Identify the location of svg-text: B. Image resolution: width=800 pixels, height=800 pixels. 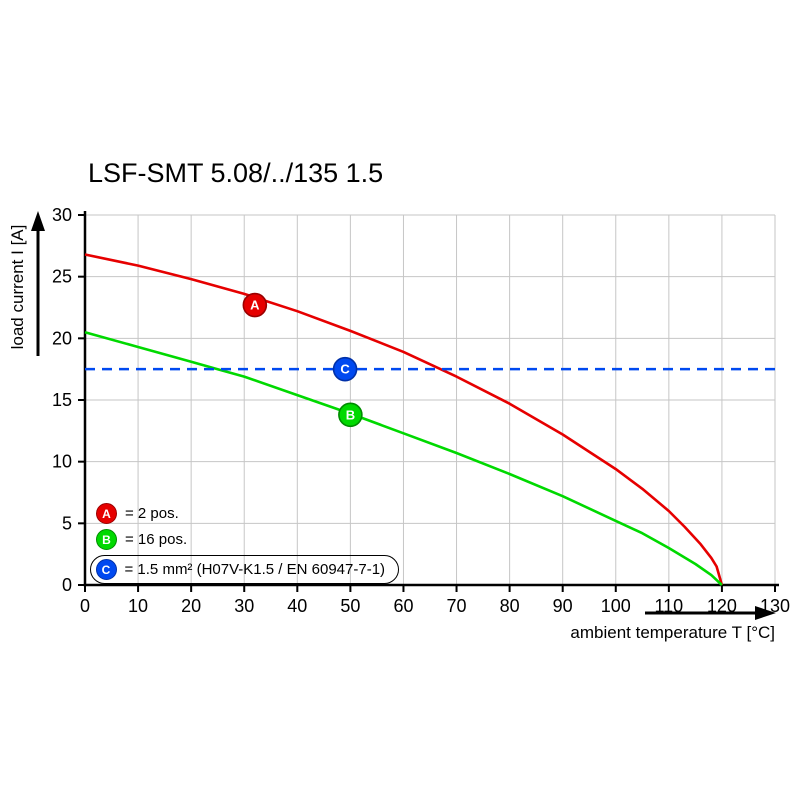
(350, 414).